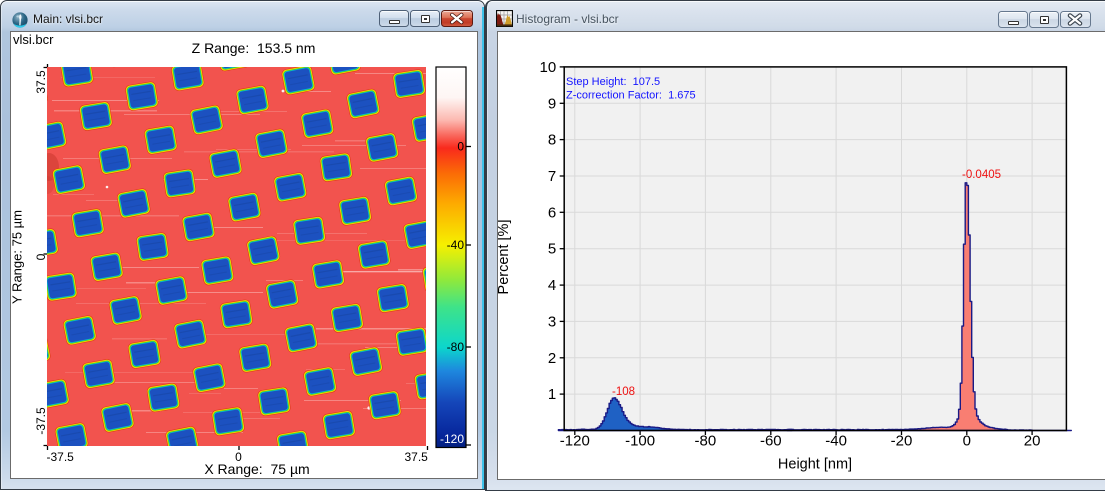 Image resolution: width=1105 pixels, height=491 pixels. What do you see at coordinates (551, 212) in the screenshot?
I see `svg-text: 6` at bounding box center [551, 212].